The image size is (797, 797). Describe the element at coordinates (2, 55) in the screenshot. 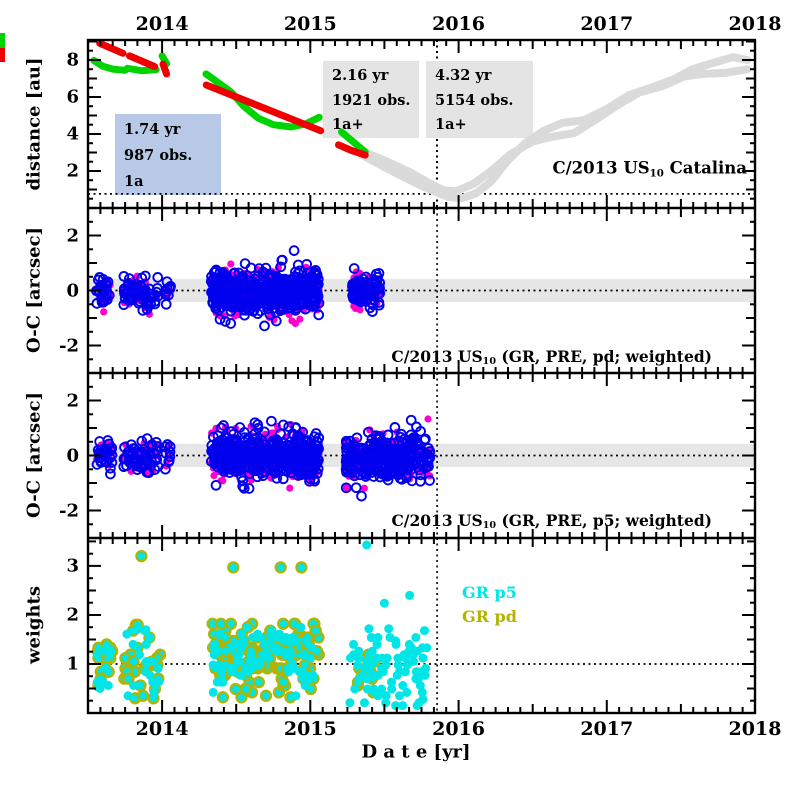

I see `clipped-curve-artifact-red` at that location.